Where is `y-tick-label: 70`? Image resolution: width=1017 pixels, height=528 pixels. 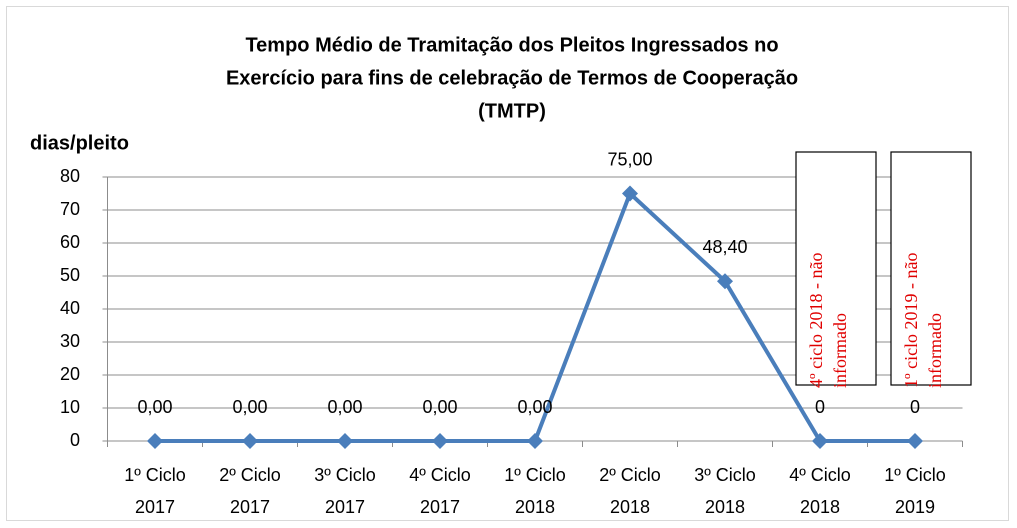
y-tick-label: 70 is located at coordinates (70, 209).